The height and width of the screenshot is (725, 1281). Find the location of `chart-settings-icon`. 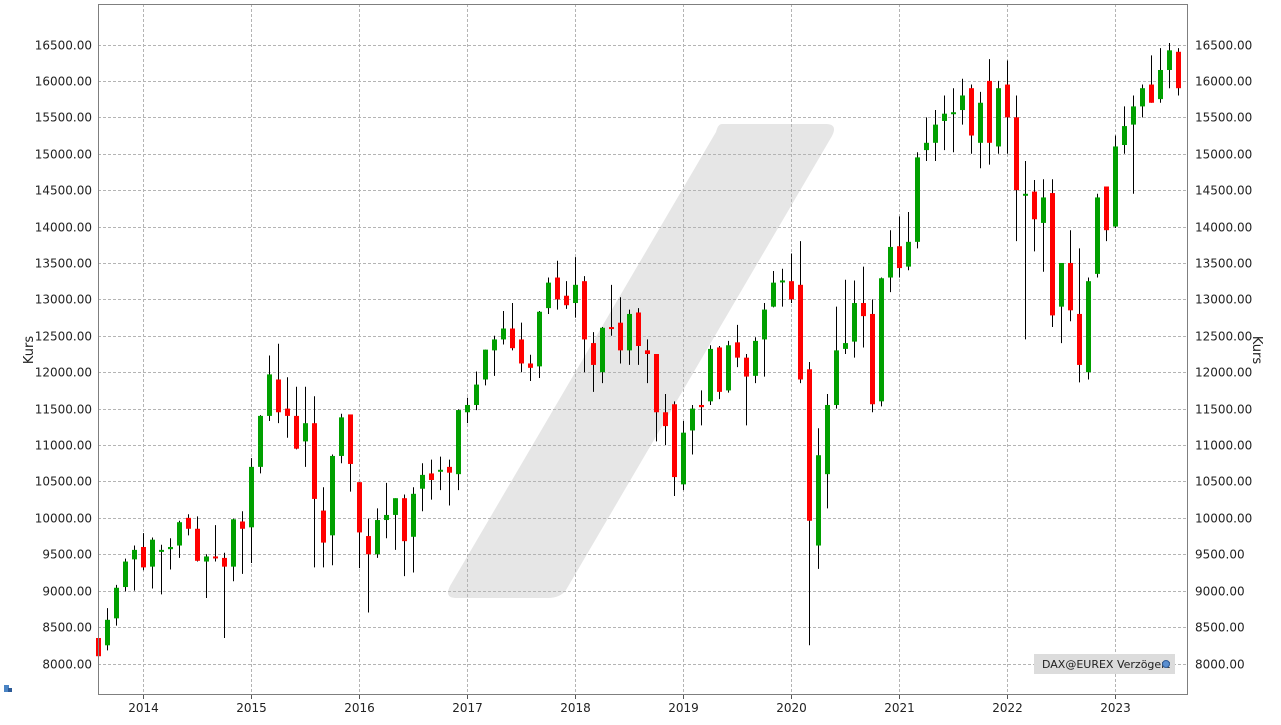

chart-settings-icon is located at coordinates (8, 688).